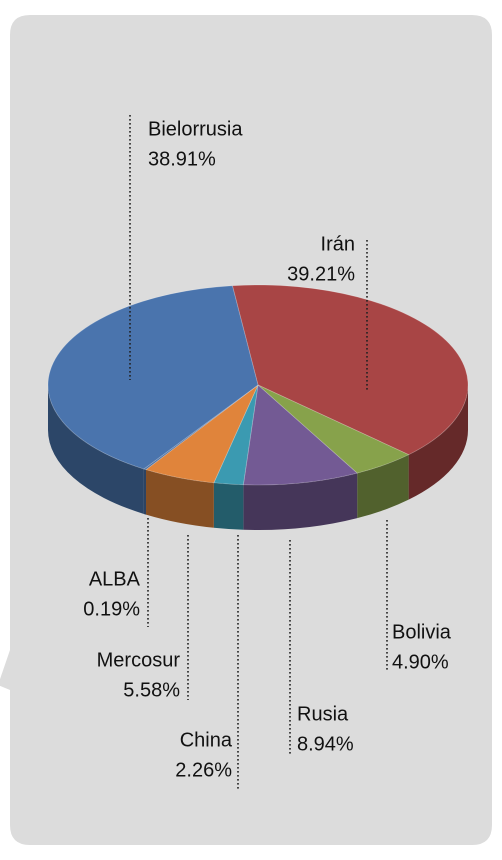  Describe the element at coordinates (111, 609) in the screenshot. I see `slice-value-label: 0.19%` at that location.